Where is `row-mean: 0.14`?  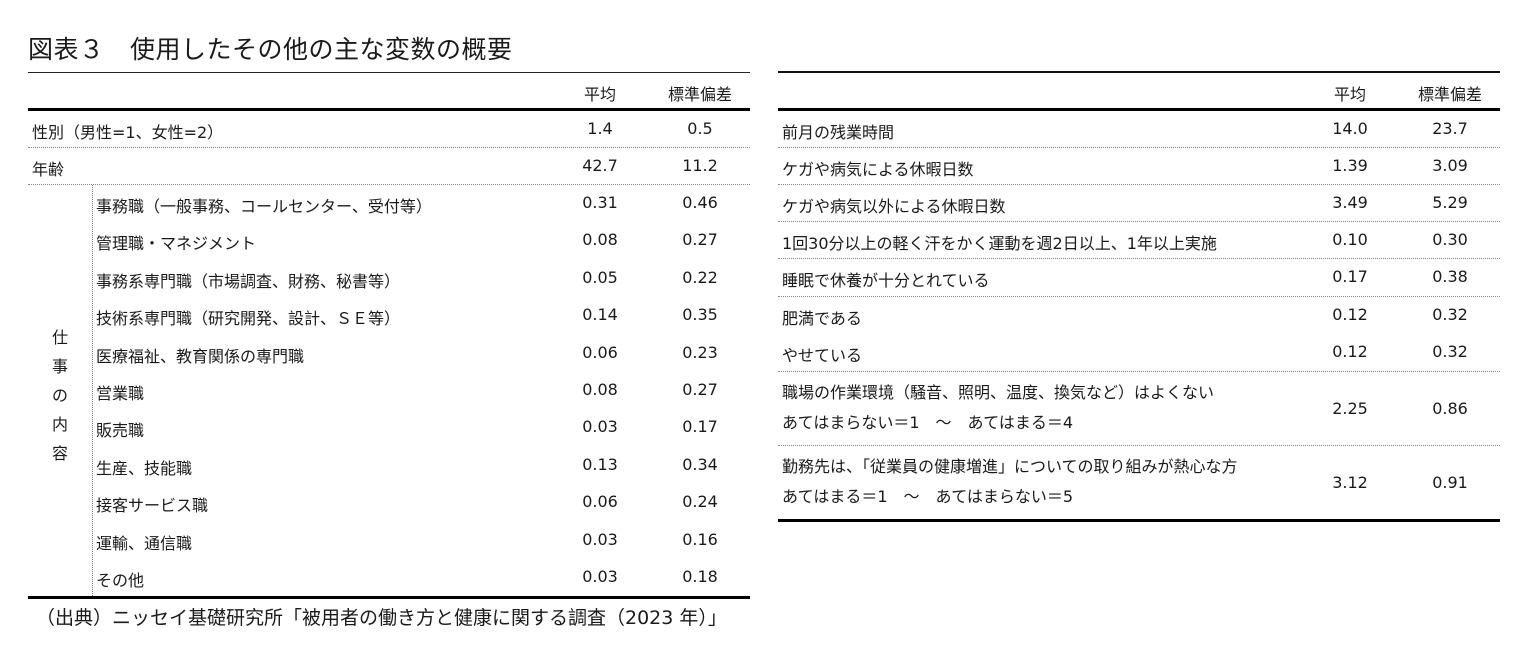 row-mean: 0.14 is located at coordinates (600, 315).